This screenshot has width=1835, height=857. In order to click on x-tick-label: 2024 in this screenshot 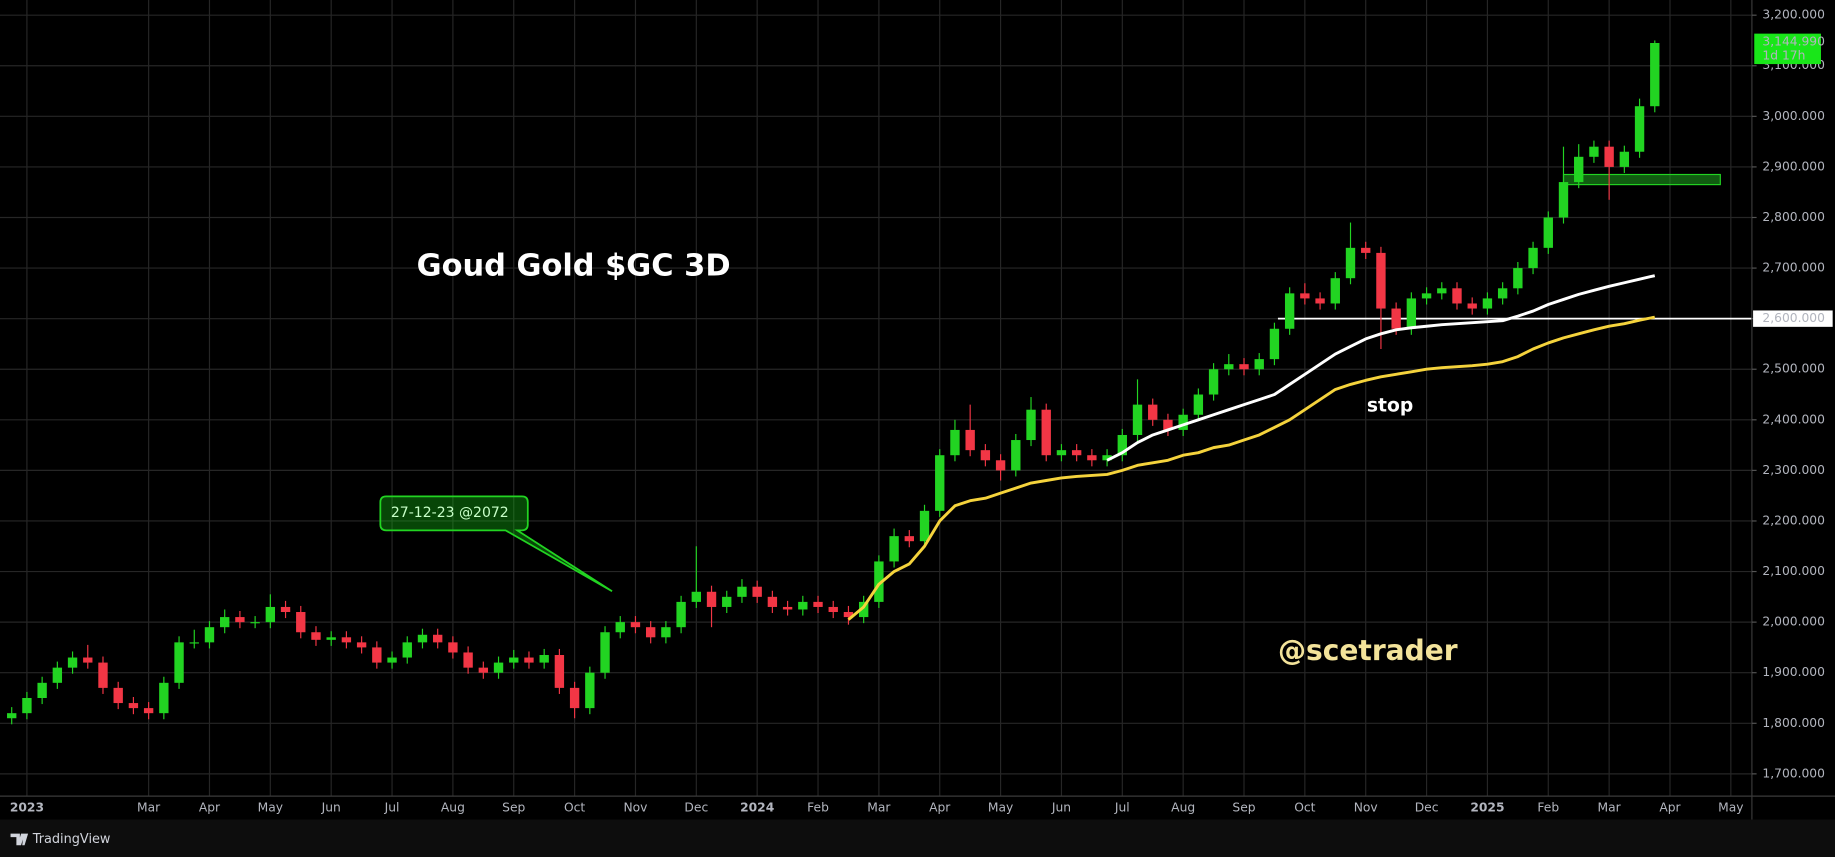, I will do `click(757, 807)`.